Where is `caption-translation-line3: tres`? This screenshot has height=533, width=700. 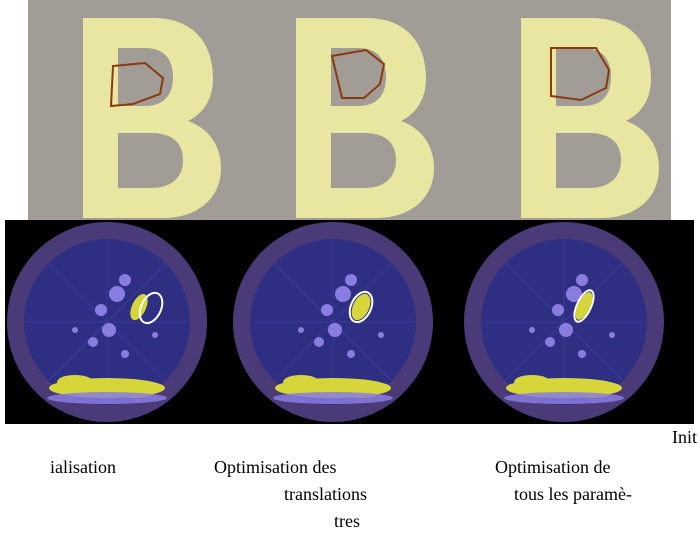
caption-translation-line3: tres is located at coordinates (347, 521).